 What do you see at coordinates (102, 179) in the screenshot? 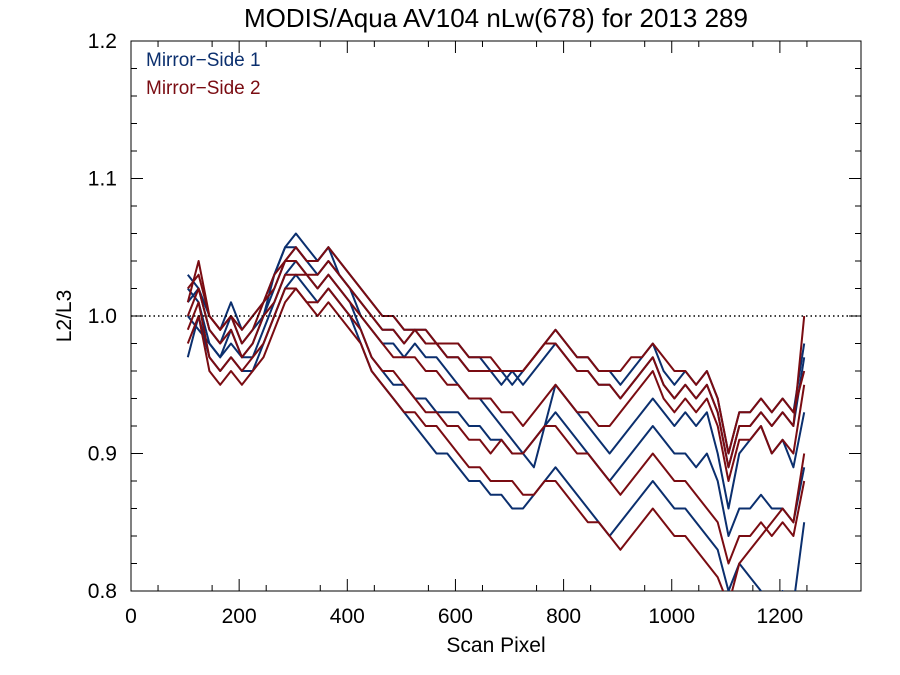
I see `y-tick-label: 1.1` at bounding box center [102, 179].